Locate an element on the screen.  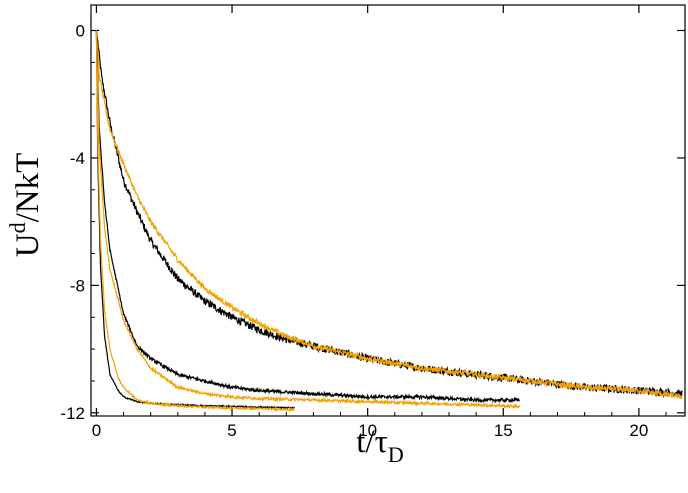
x-axis-title-sub: D is located at coordinates (396, 454).